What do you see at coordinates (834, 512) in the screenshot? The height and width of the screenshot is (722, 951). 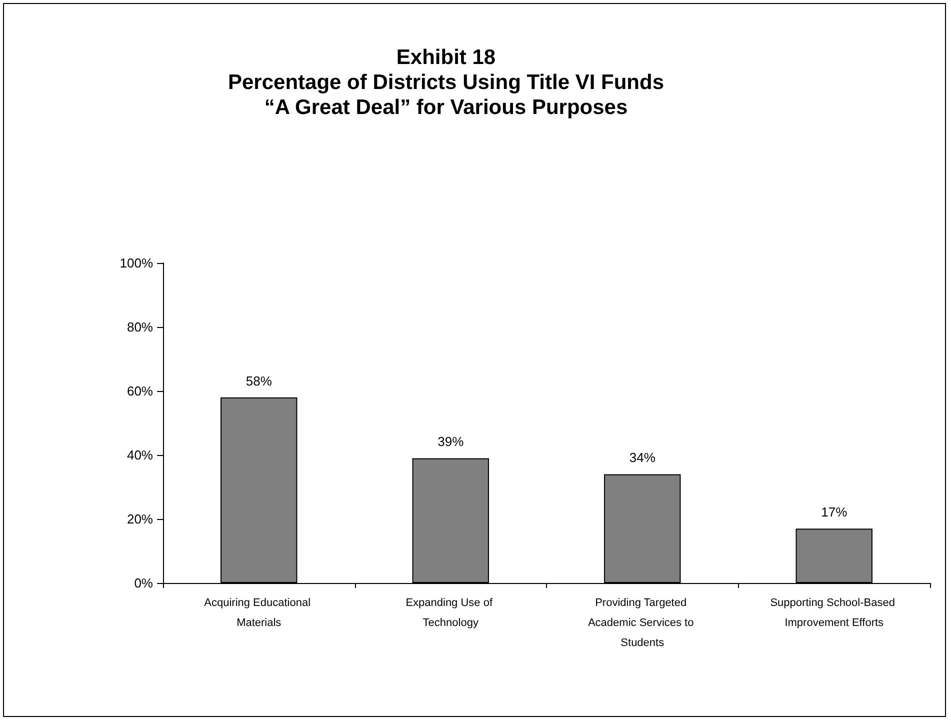 I see `data-label: 17%` at bounding box center [834, 512].